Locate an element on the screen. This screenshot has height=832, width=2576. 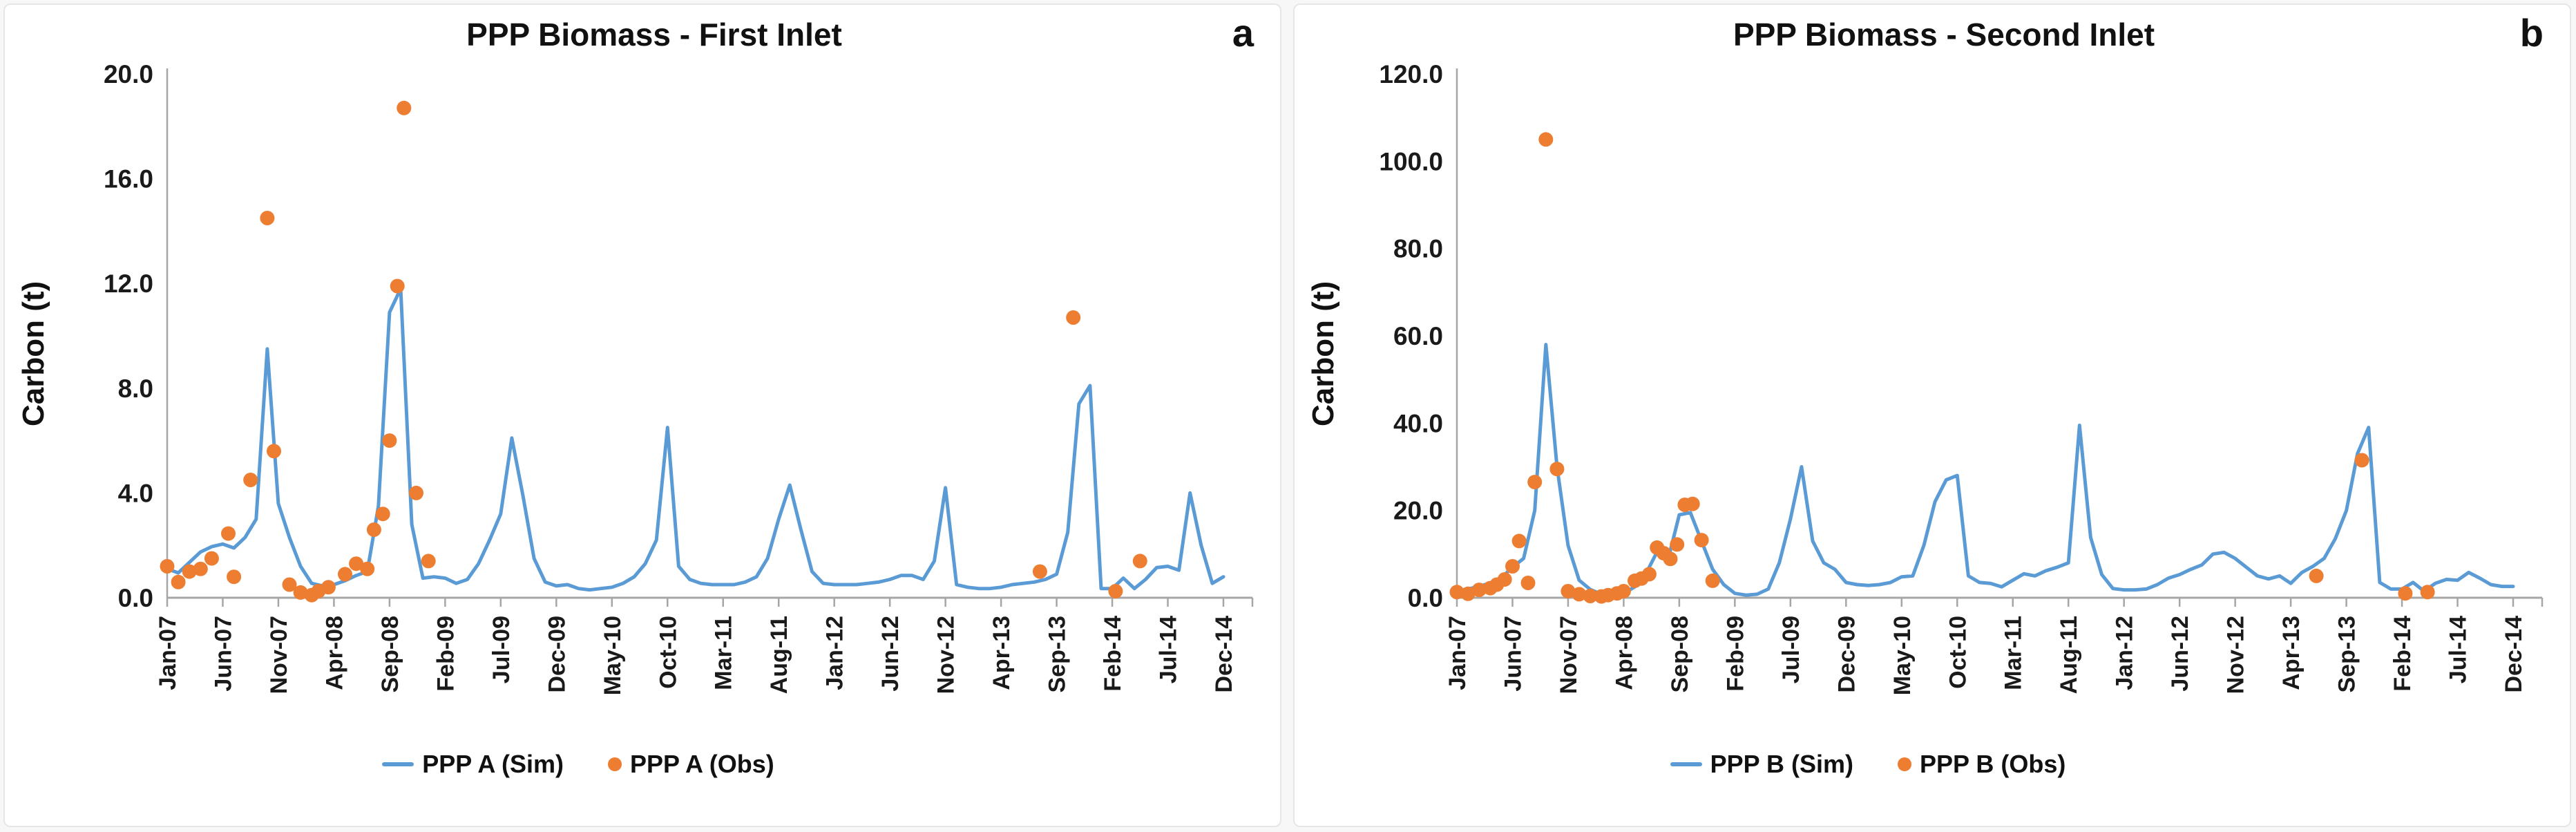
x-tick-label: Nov-07 is located at coordinates (1569, 655).